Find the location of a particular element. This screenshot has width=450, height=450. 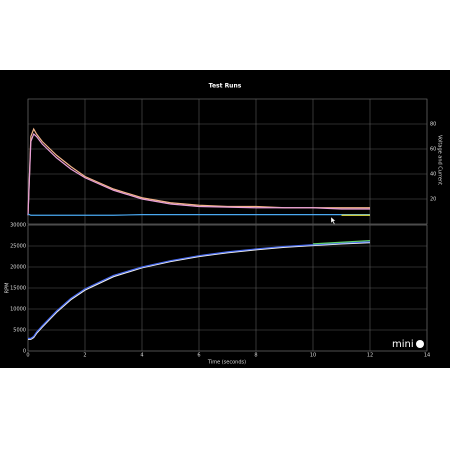

y-tick-label: 5000 is located at coordinates (19, 331).